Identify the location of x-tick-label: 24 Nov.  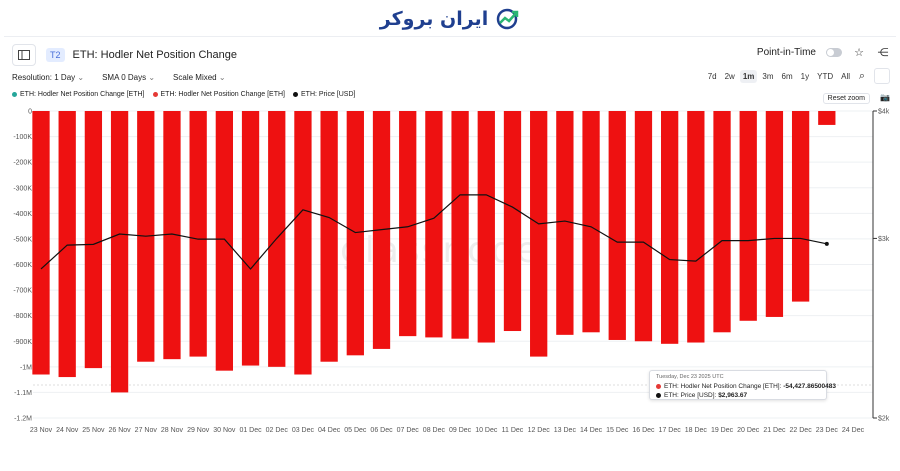
(67, 430).